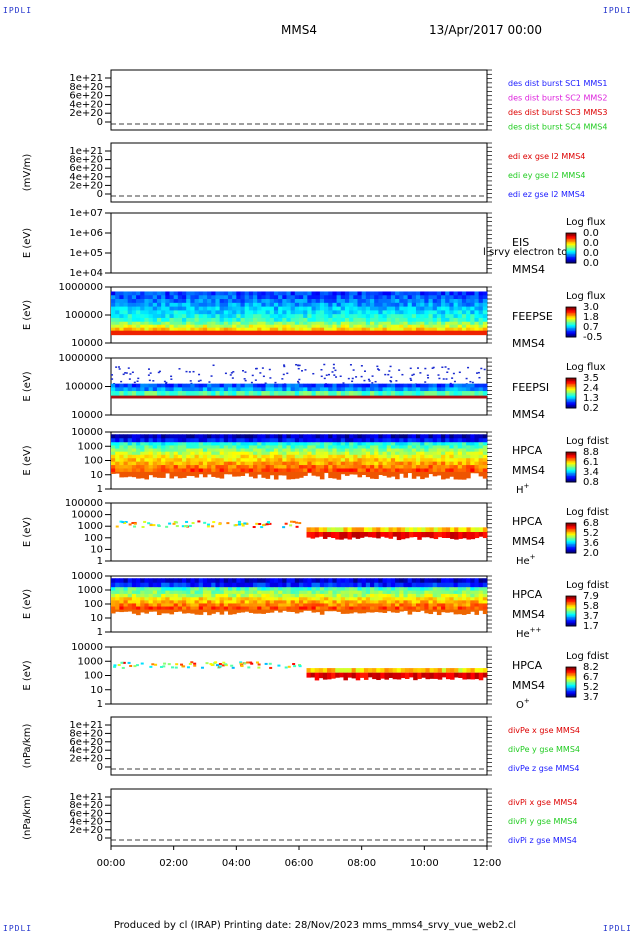  Describe the element at coordinates (93, 538) in the screenshot. I see `y-tick-label: 100` at that location.